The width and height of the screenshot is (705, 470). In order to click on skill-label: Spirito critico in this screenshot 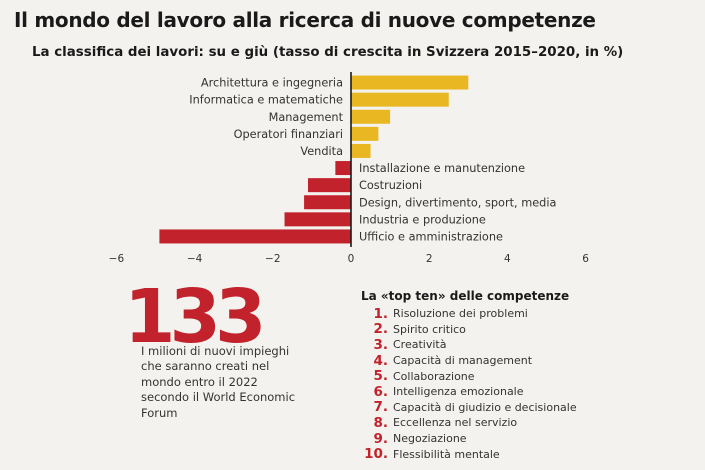, I will do `click(429, 329)`.